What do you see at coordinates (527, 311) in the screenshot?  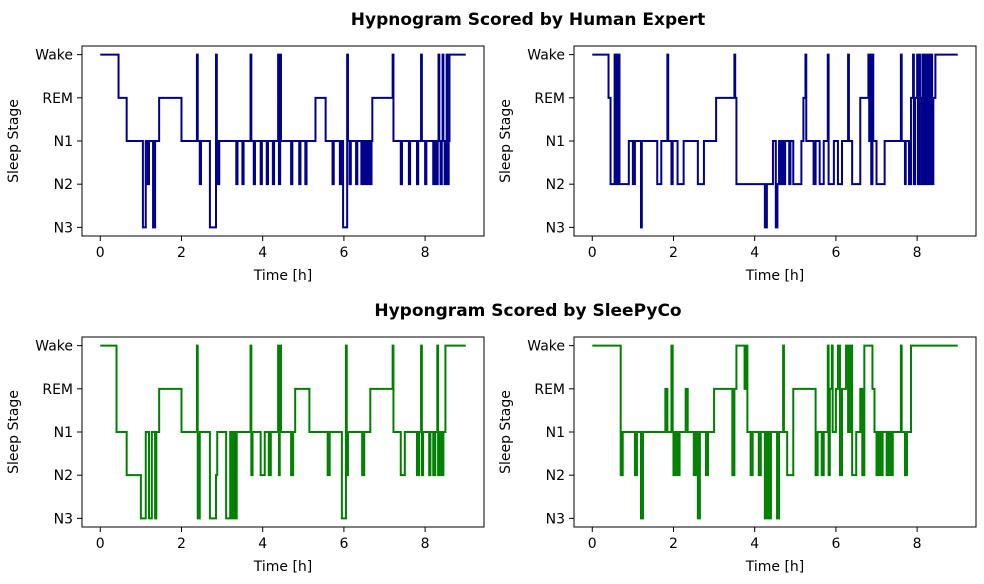 I see `section-title-sleepyco: Hypongram Scored by SleePyCo` at bounding box center [527, 311].